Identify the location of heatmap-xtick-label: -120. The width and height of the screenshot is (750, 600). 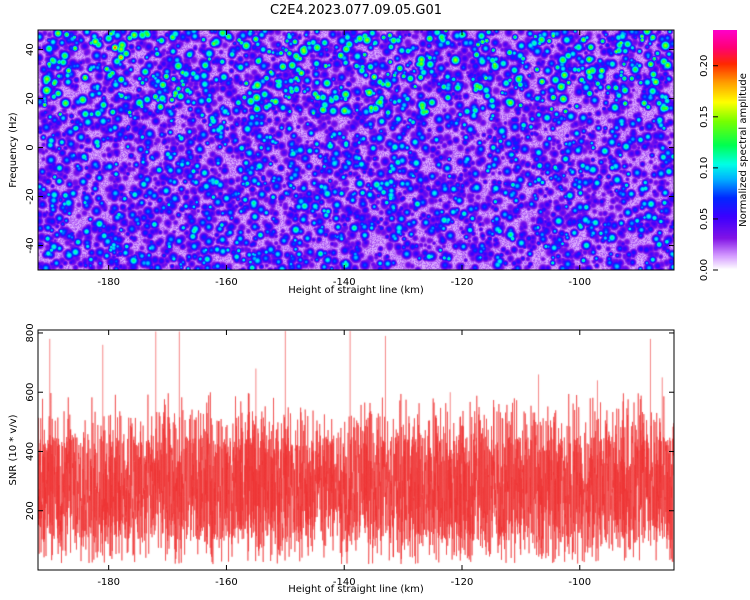
(462, 282).